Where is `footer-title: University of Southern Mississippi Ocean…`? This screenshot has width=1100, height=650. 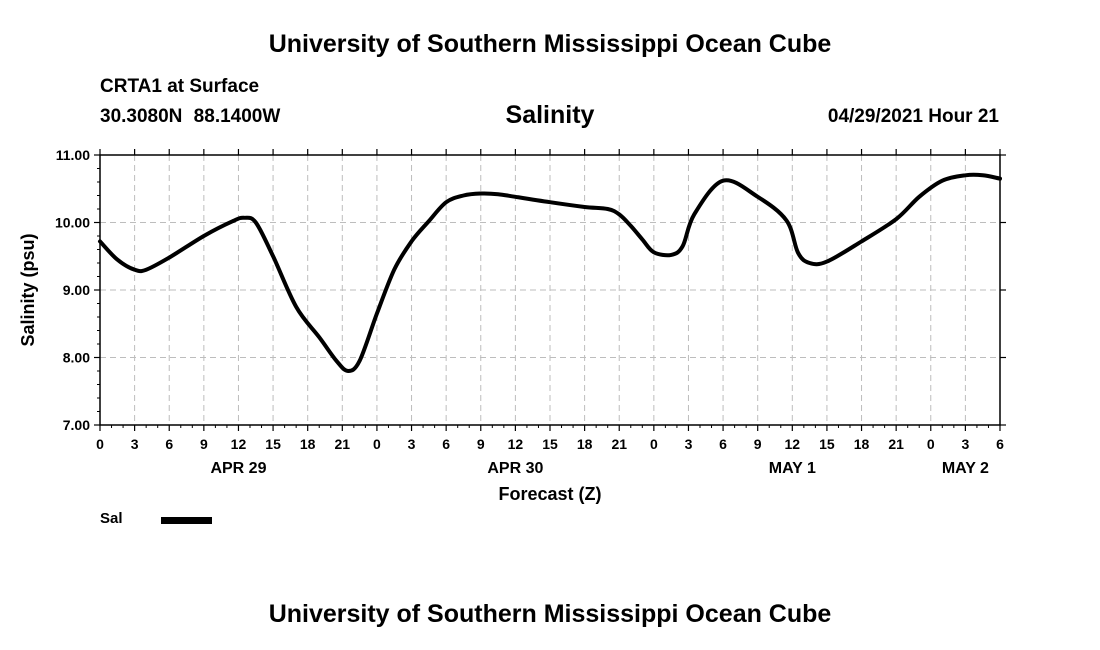
footer-title: University of Southern Mississippi Ocean… is located at coordinates (550, 614).